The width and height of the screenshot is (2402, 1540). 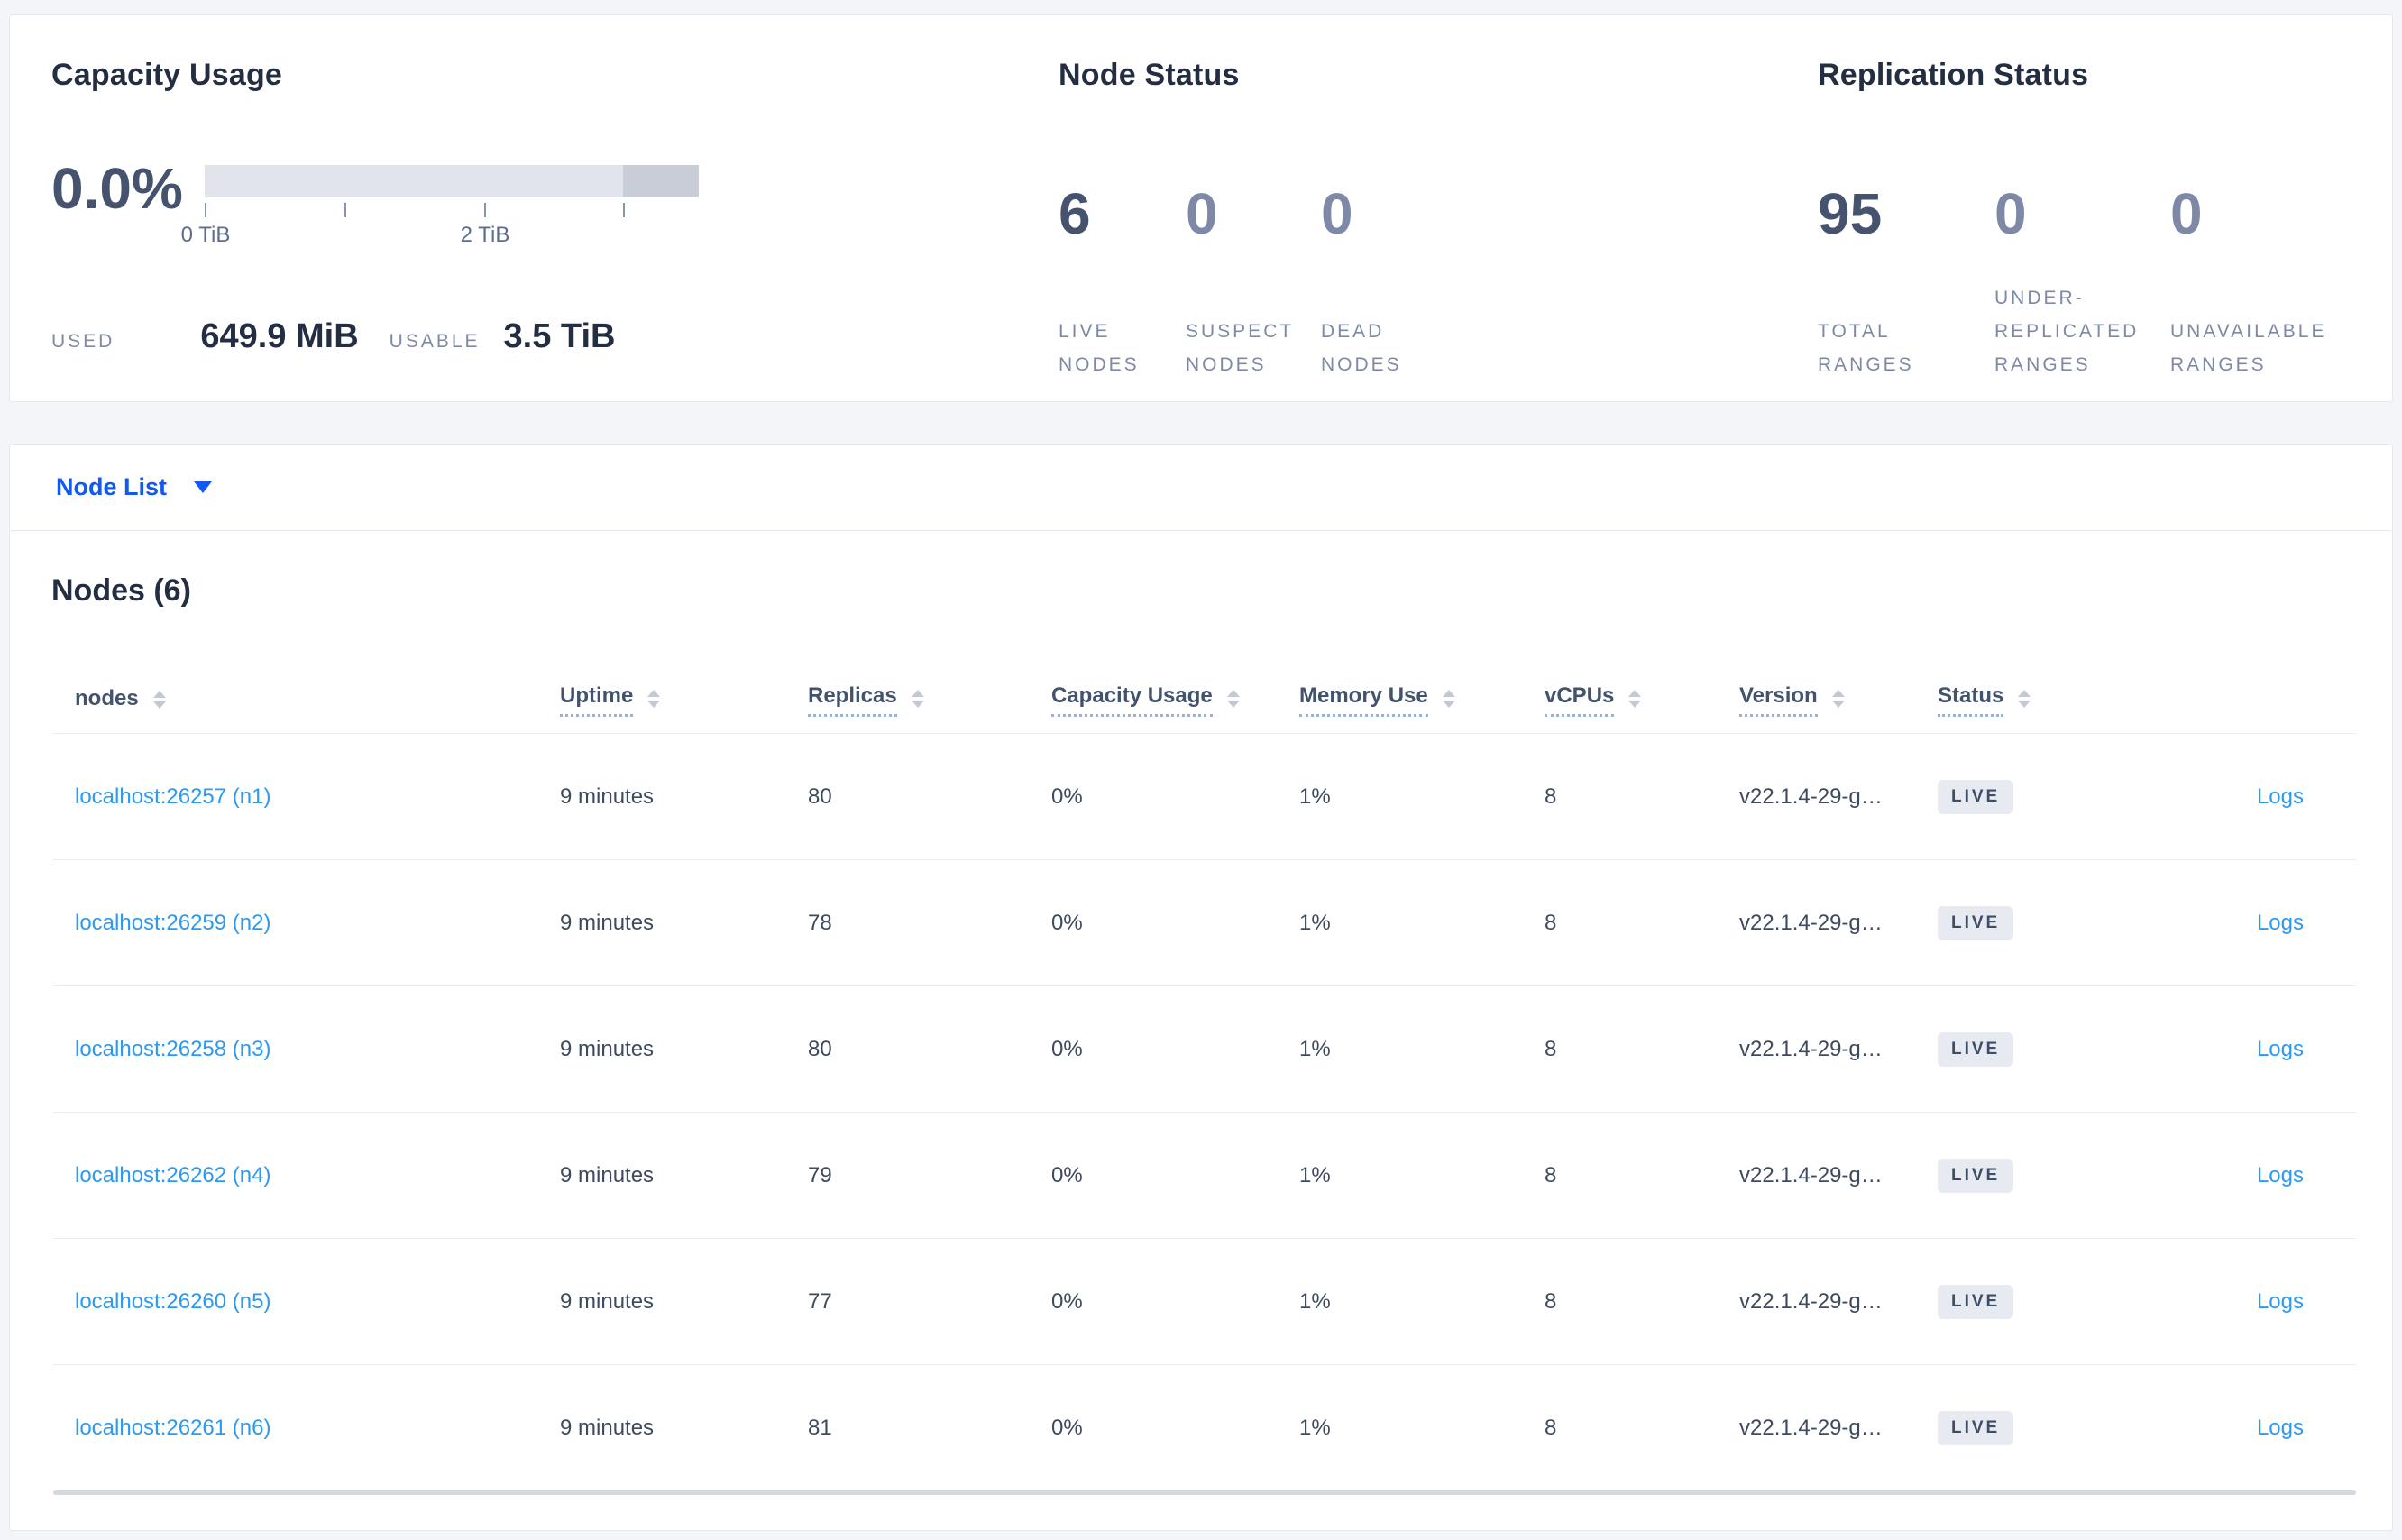 I want to click on chevron-down-icon, so click(x=203, y=487).